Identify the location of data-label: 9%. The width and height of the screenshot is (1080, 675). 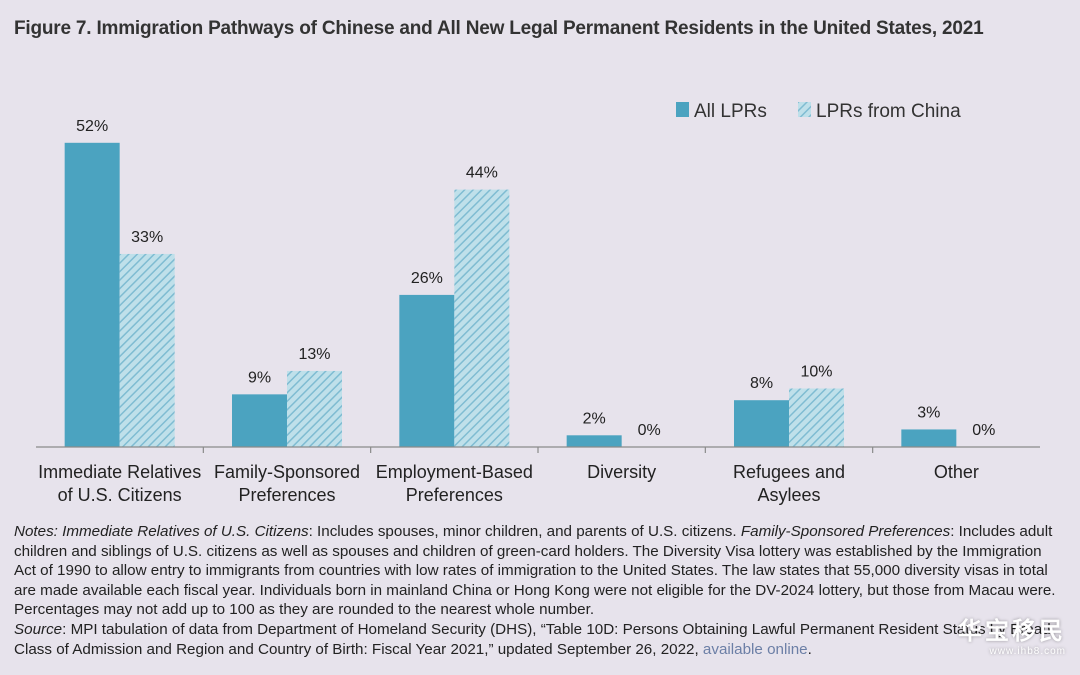
(259, 377).